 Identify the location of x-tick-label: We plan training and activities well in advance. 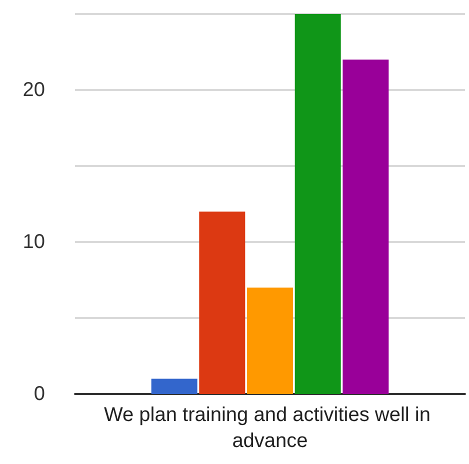
(270, 428).